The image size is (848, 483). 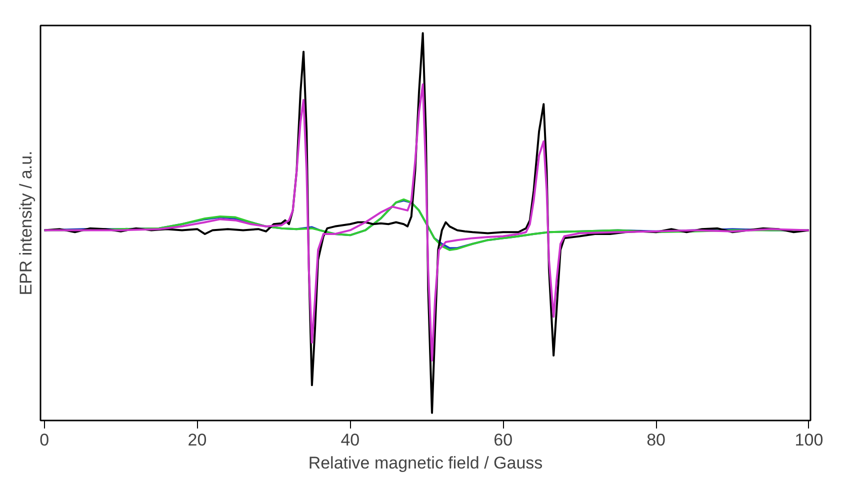 What do you see at coordinates (503, 440) in the screenshot?
I see `x-tick-label: 60` at bounding box center [503, 440].